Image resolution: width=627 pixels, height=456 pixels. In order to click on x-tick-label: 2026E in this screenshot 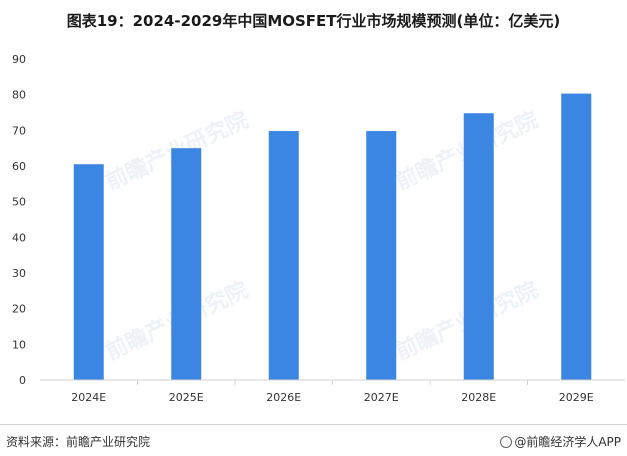, I will do `click(283, 397)`.